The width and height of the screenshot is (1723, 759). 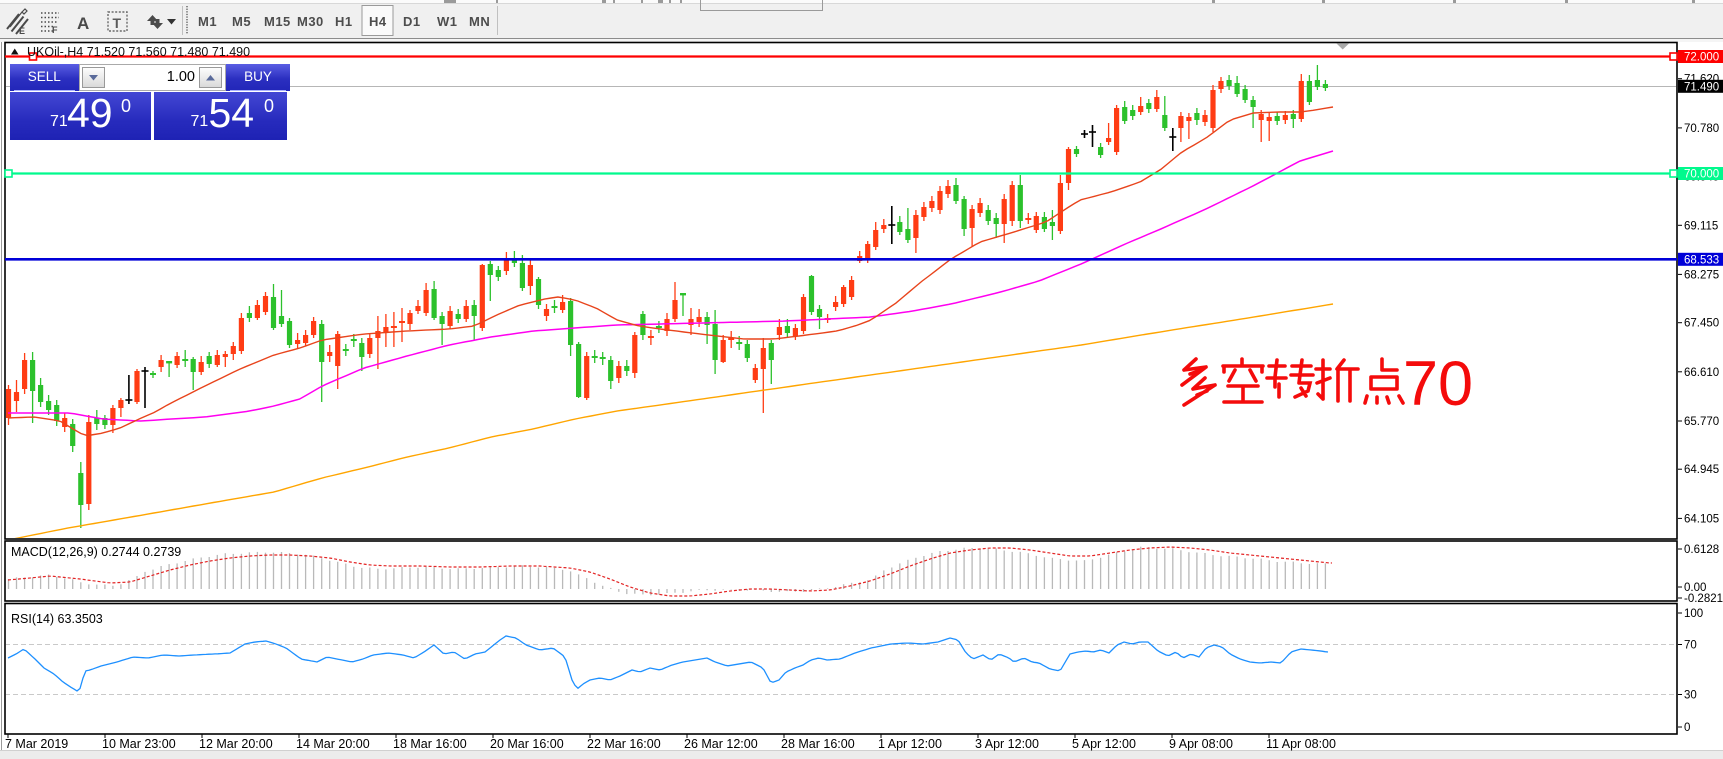 I want to click on svg-text: 72.000, so click(x=1701, y=58).